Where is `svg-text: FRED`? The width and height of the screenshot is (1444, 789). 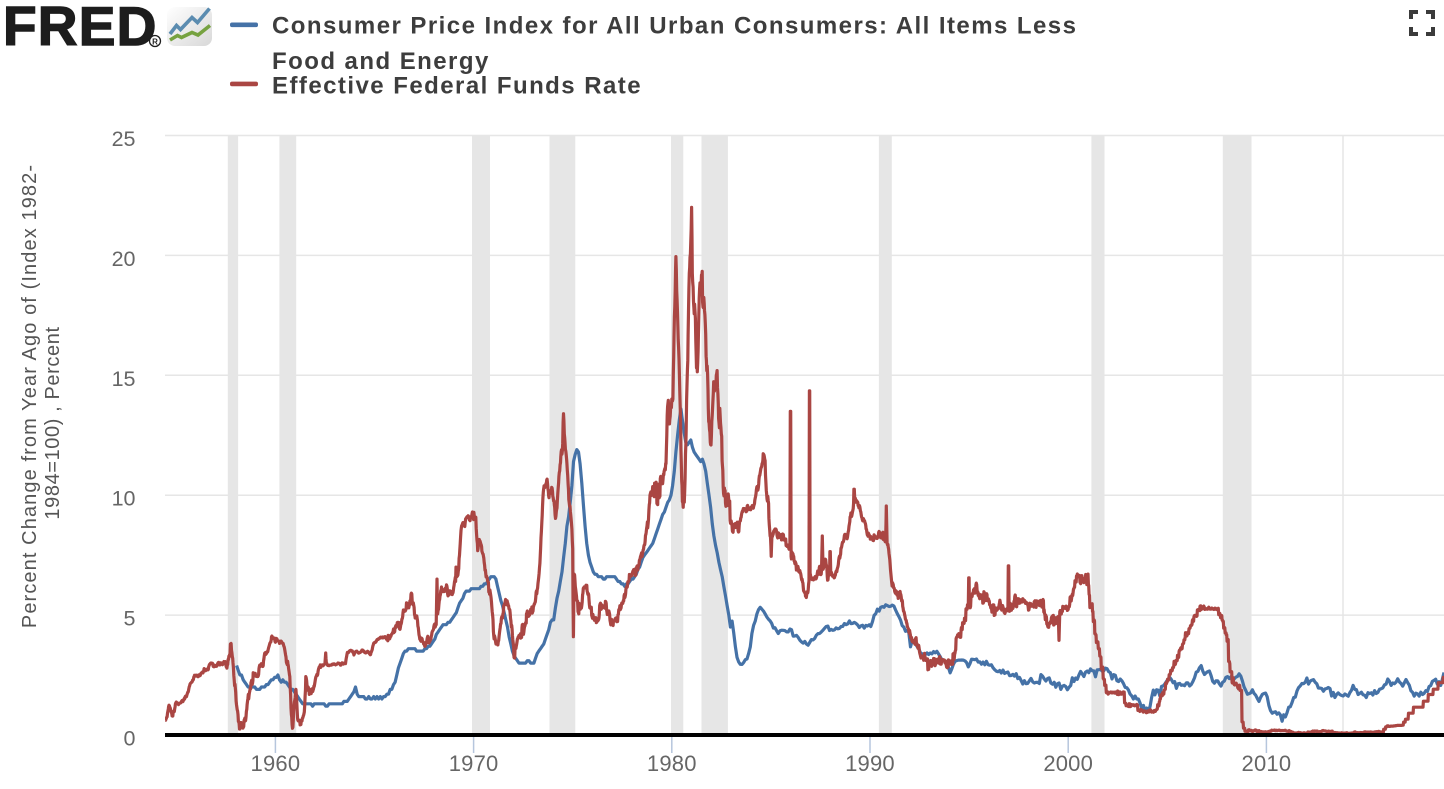 svg-text: FRED is located at coordinates (80, 28).